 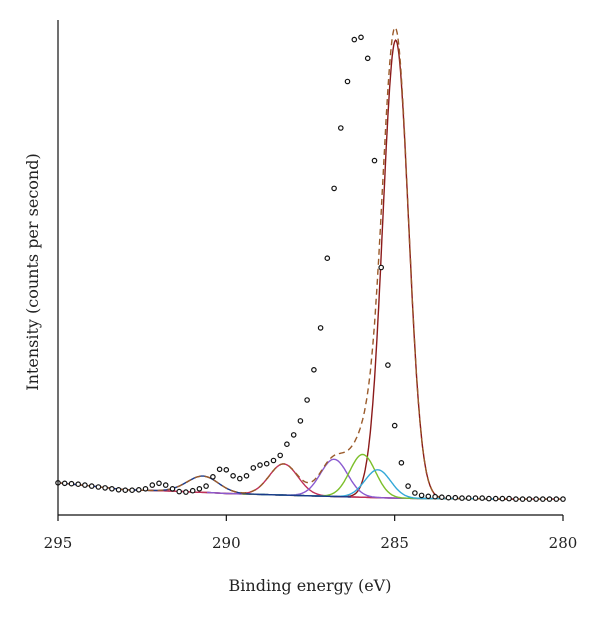 What do you see at coordinates (311, 533) in the screenshot?
I see `x-axis-ticks: 295 290 285 280` at bounding box center [311, 533].